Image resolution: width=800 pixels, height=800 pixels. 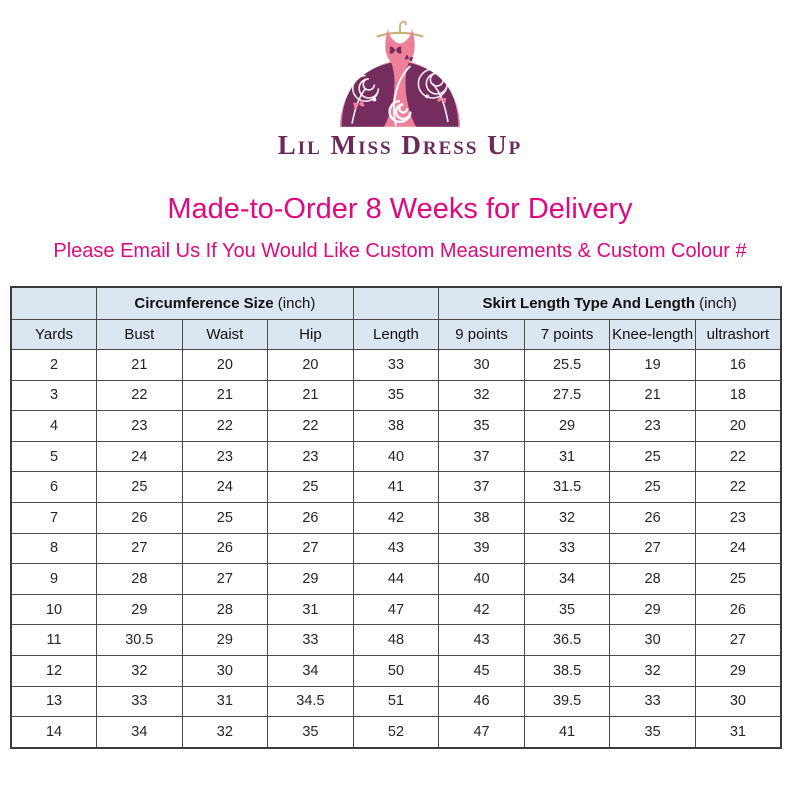 What do you see at coordinates (54, 732) in the screenshot?
I see `table-cell: 14` at bounding box center [54, 732].